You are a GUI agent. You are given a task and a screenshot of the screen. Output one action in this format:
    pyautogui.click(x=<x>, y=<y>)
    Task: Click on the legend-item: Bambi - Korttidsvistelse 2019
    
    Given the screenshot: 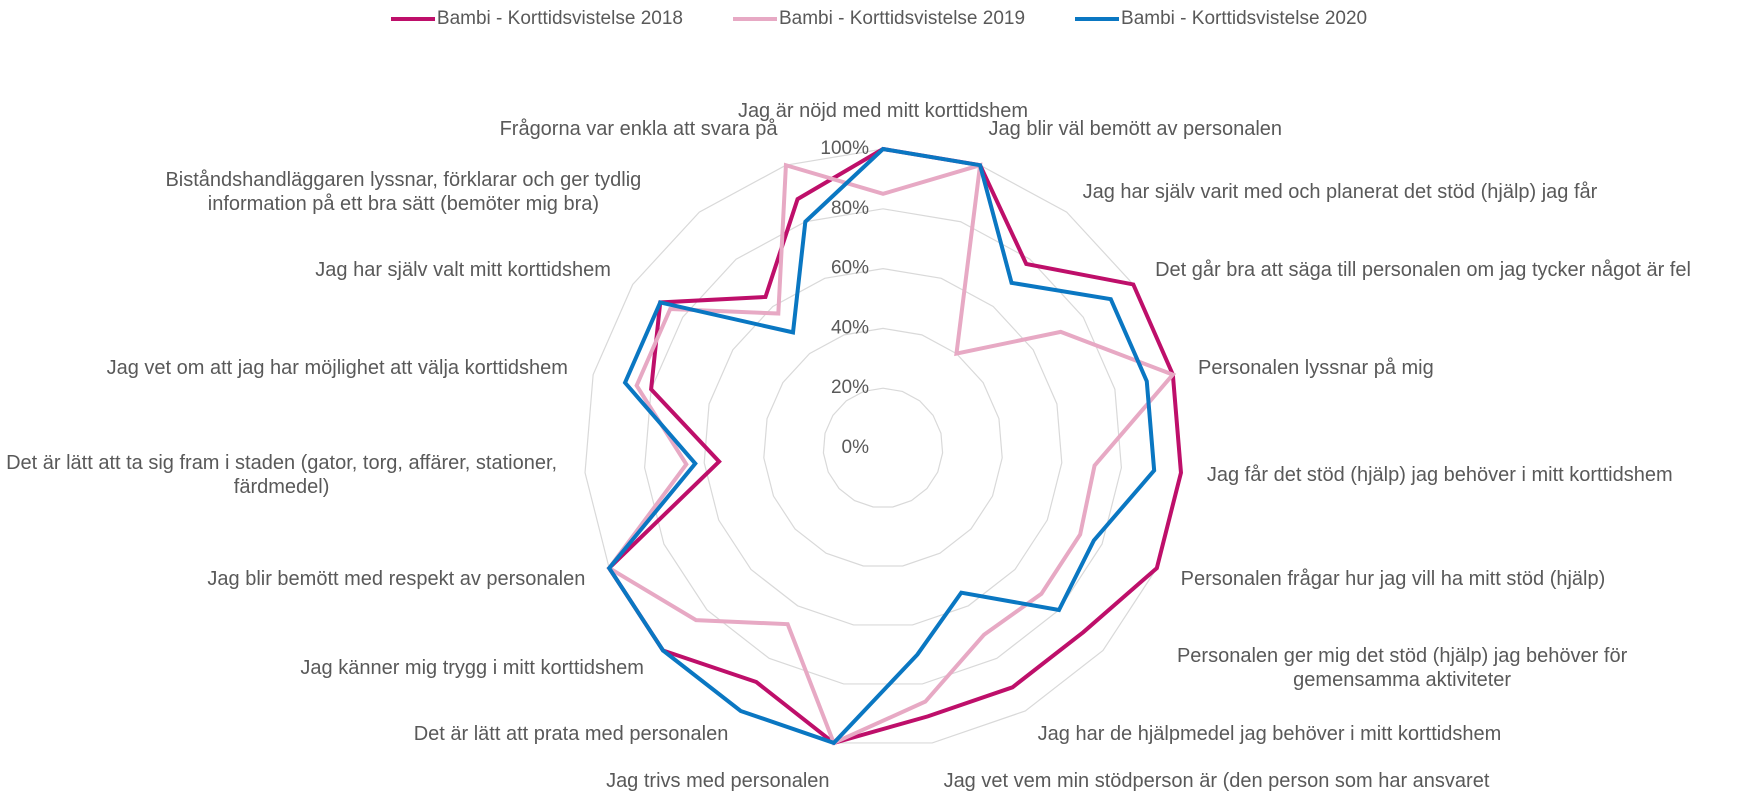 What is the action you would take?
    pyautogui.click(x=879, y=19)
    